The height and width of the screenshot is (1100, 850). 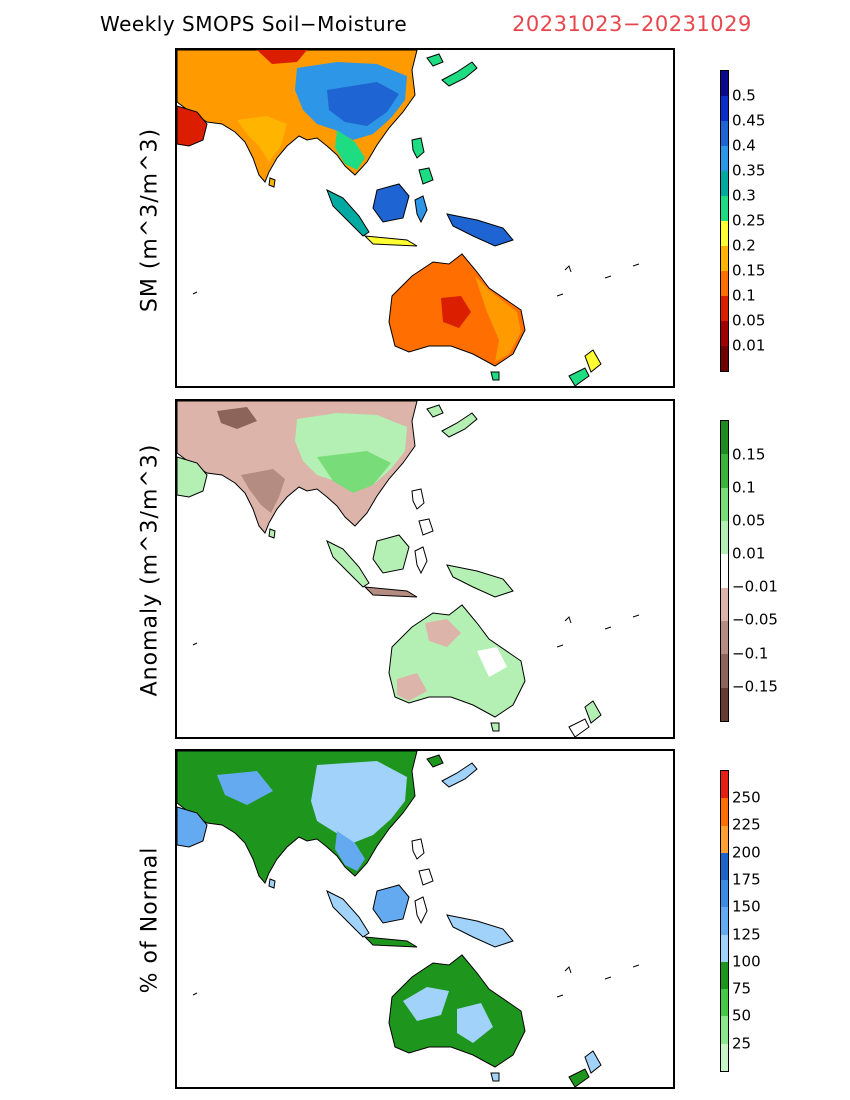 I want to click on colorbar-3-label: 175, so click(x=746, y=879).